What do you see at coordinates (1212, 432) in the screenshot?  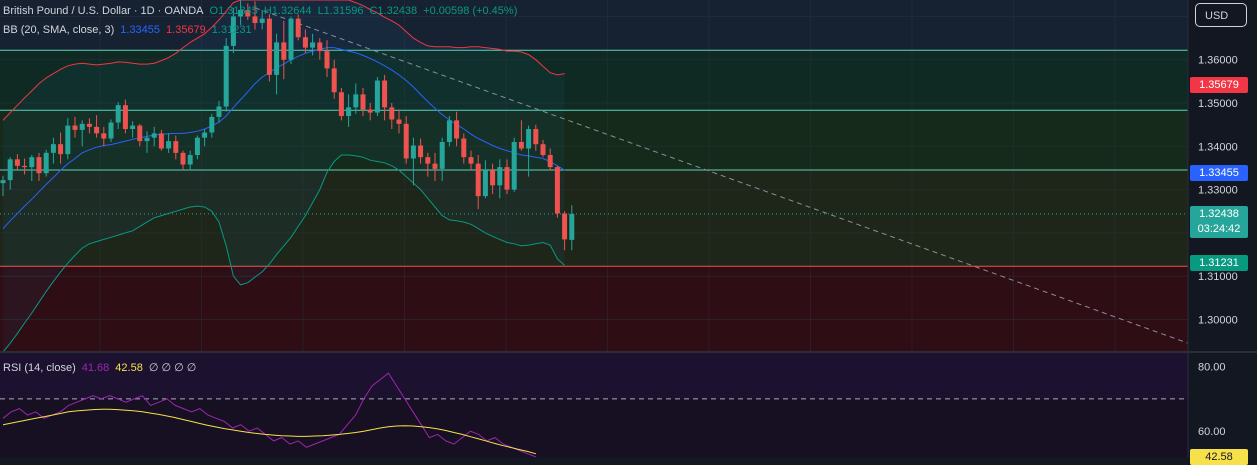 I see `rsi-tick-label: 60.00` at bounding box center [1212, 432].